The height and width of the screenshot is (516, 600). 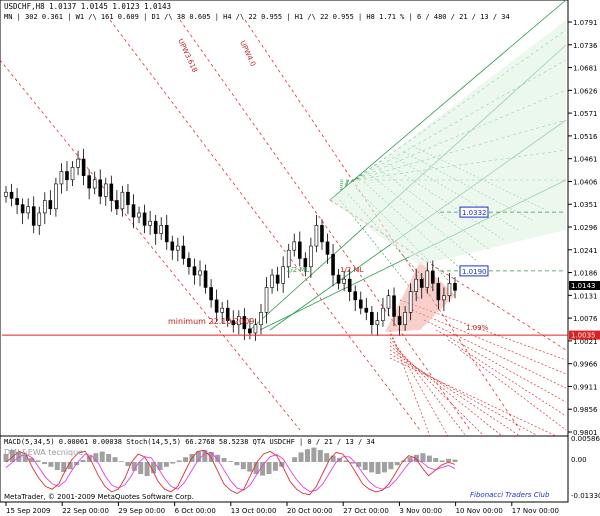 I want to click on price-tick-label: 1.0461, so click(x=585, y=160).